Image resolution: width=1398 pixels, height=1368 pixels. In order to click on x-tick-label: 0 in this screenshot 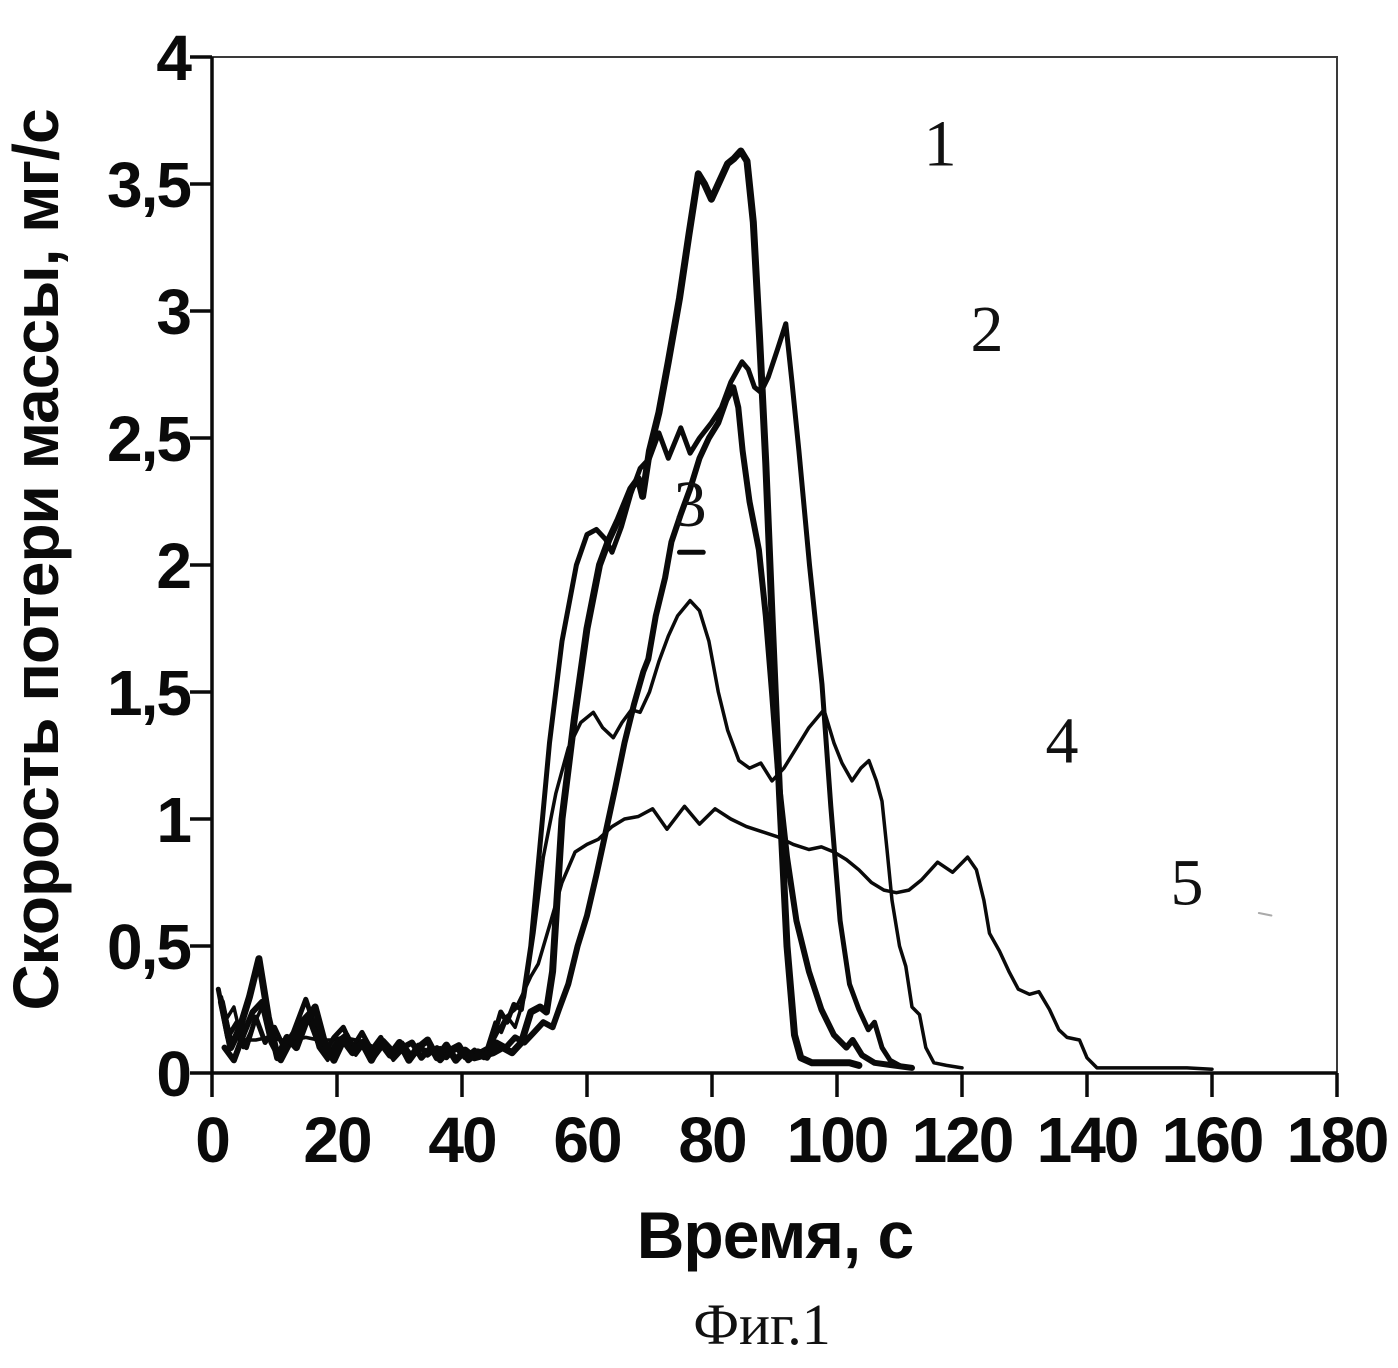, I will do `click(212, 1140)`.